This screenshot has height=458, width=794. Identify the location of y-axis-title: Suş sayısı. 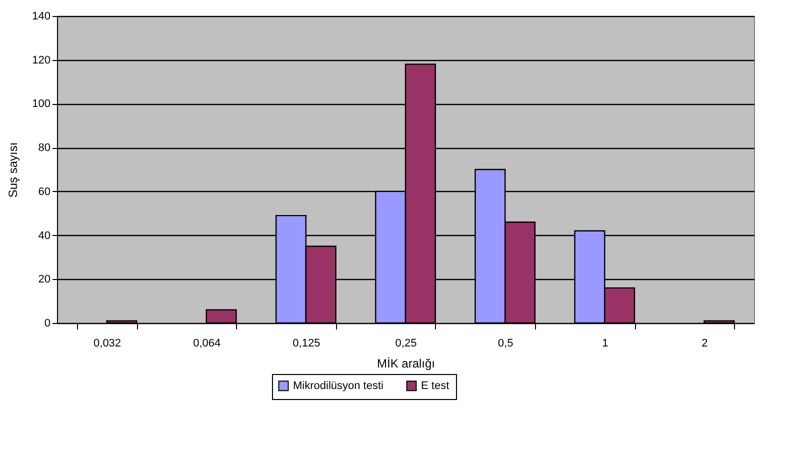
(13, 170).